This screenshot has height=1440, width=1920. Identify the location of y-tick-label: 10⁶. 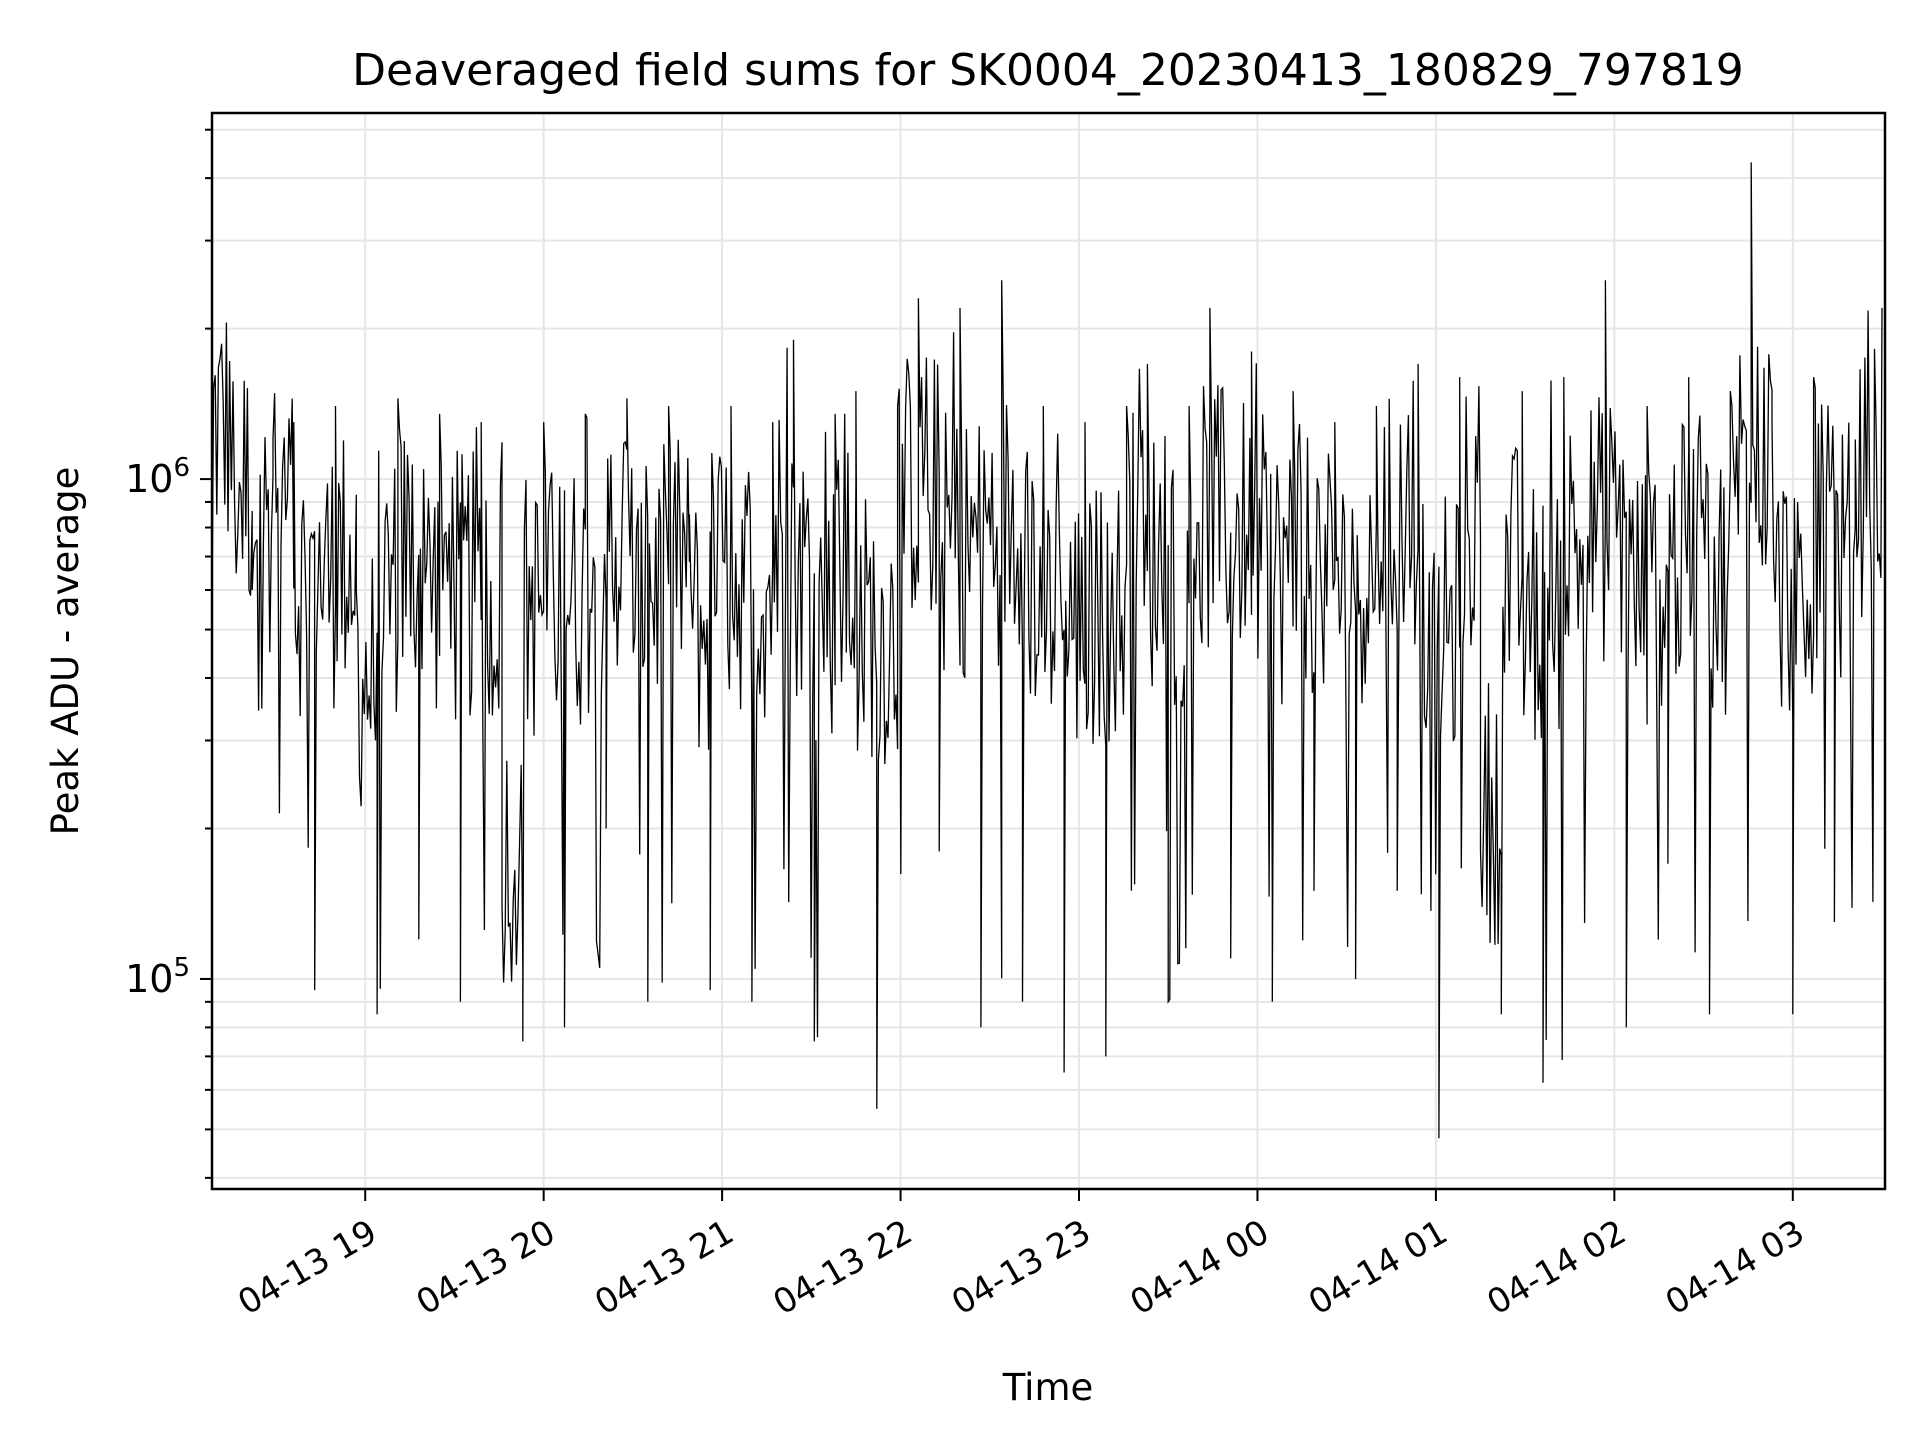
(157, 477).